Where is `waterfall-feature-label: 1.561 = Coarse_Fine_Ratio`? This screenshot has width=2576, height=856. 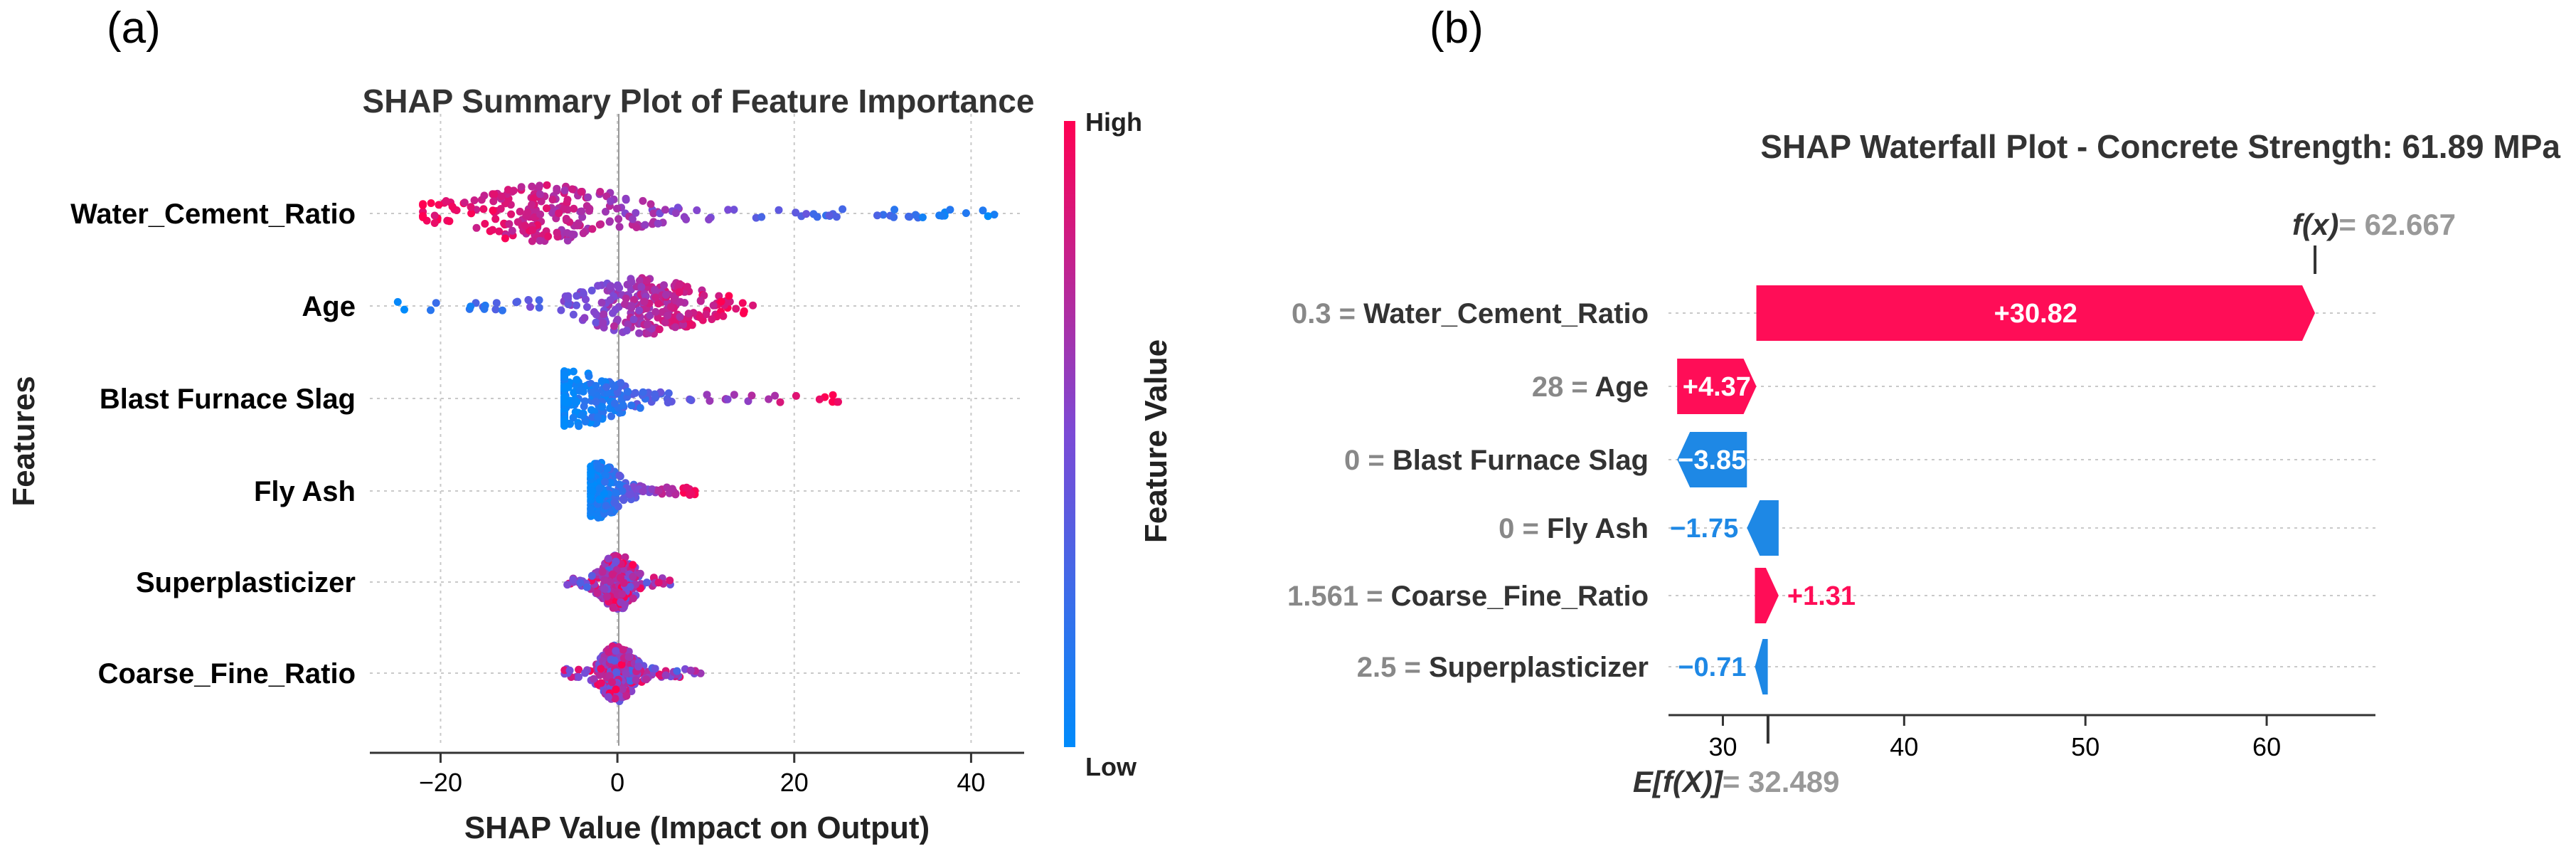 waterfall-feature-label: 1.561 = Coarse_Fine_Ratio is located at coordinates (1468, 597).